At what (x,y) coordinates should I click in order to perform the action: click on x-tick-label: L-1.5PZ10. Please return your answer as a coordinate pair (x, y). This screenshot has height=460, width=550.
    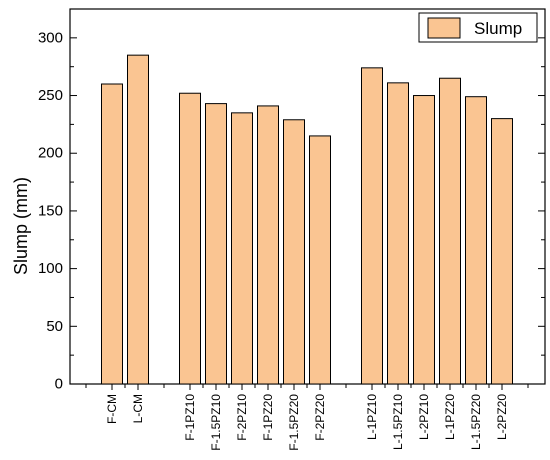
    Looking at the image, I should click on (398, 422).